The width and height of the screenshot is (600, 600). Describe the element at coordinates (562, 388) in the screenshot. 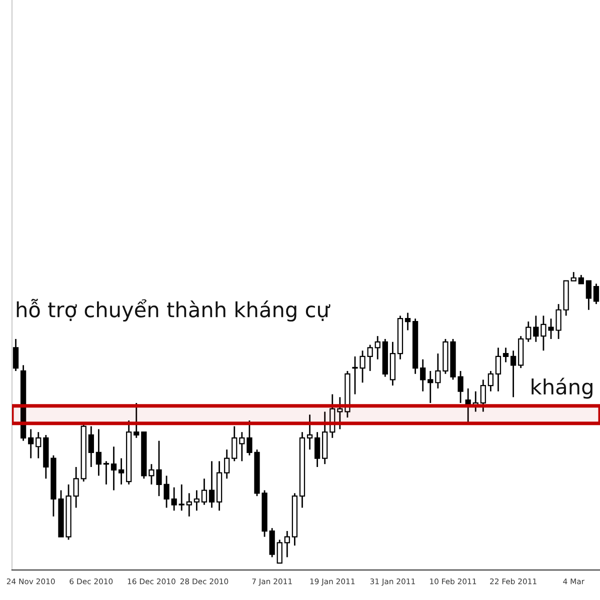

I see `annotation: kháng` at that location.